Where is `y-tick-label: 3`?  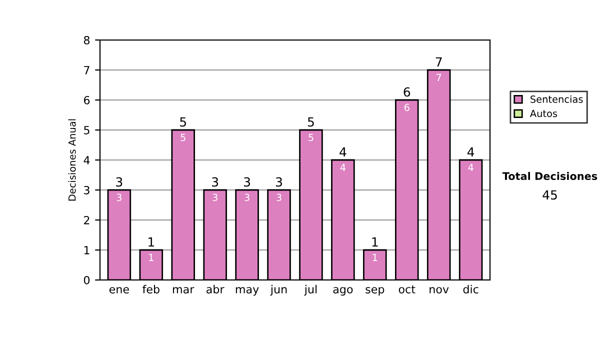 y-tick-label: 3 is located at coordinates (87, 190).